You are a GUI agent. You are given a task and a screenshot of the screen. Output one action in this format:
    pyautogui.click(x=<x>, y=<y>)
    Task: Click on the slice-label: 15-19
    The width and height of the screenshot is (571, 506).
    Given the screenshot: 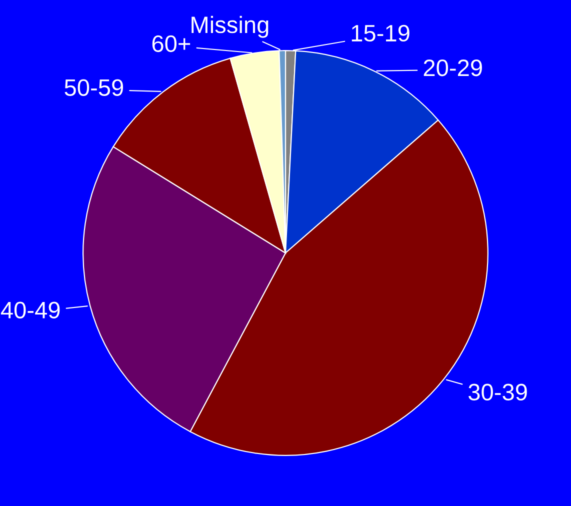 What is the action you would take?
    pyautogui.click(x=381, y=33)
    